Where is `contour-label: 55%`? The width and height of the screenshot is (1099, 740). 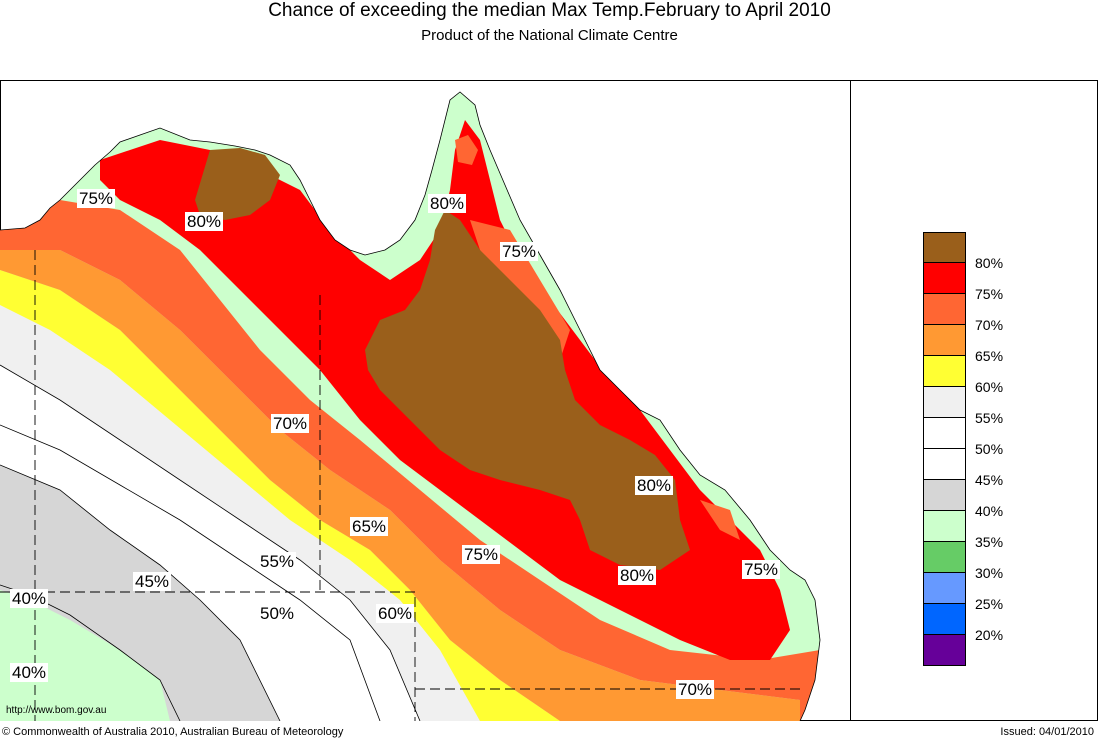
contour-label: 55% is located at coordinates (277, 561).